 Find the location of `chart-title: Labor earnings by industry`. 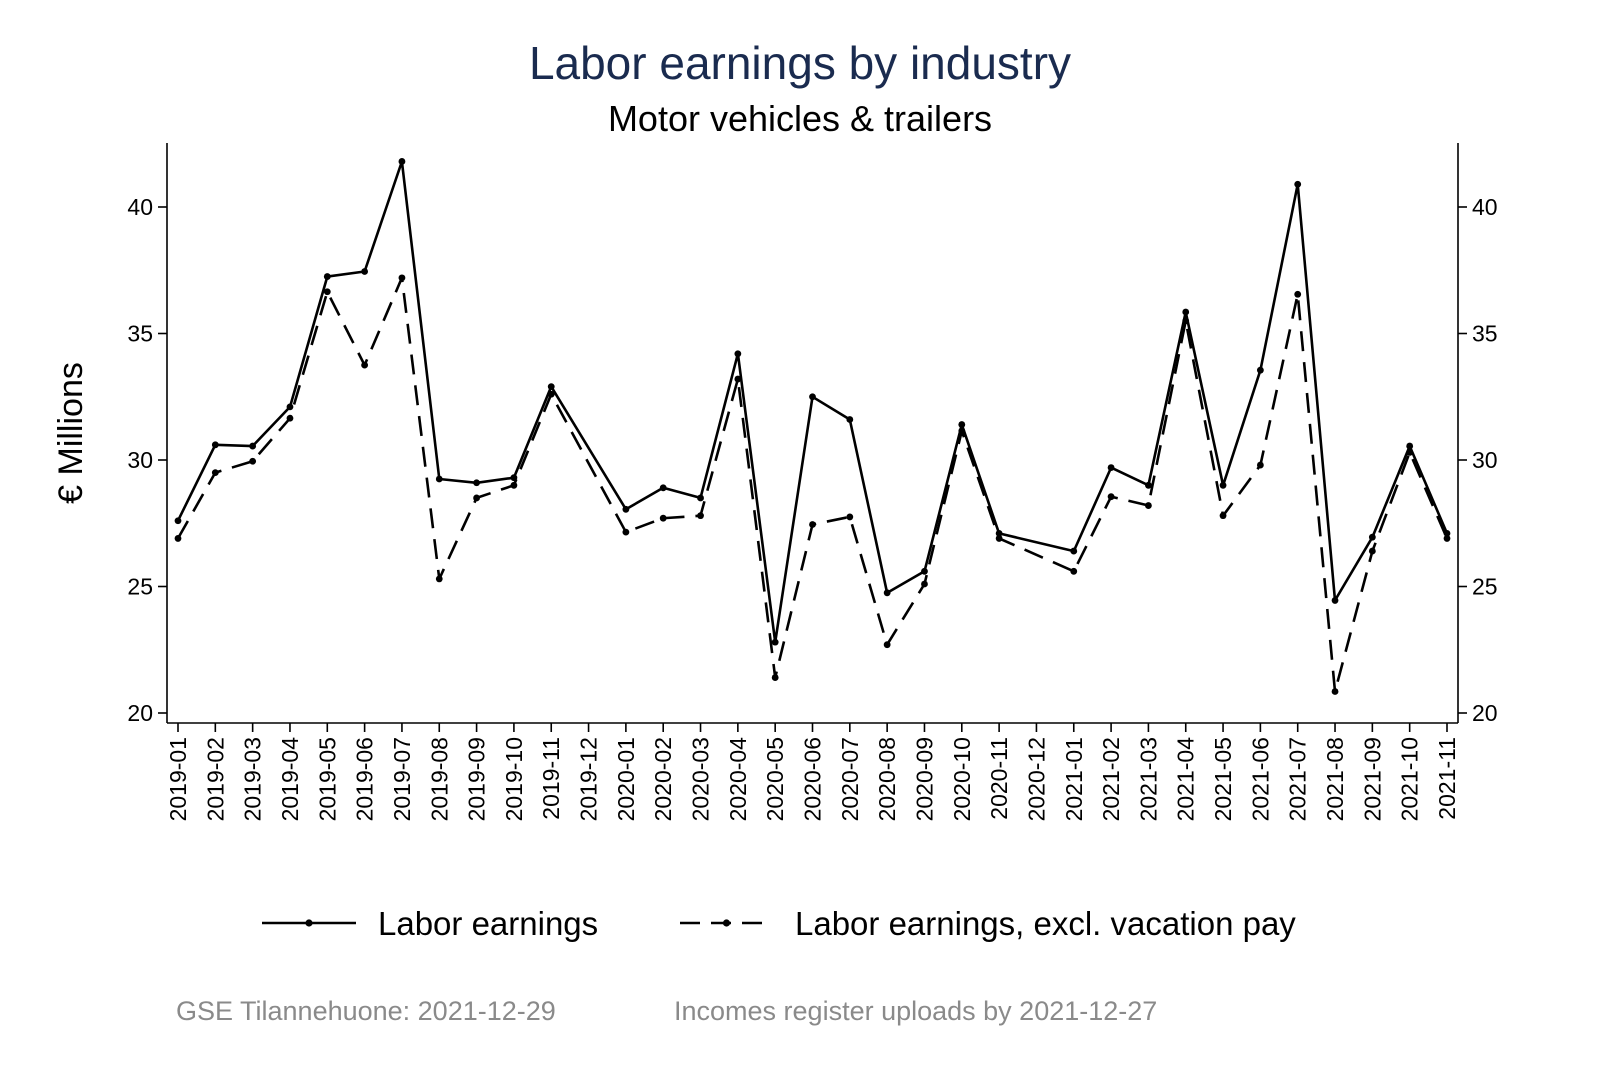

chart-title: Labor earnings by industry is located at coordinates (800, 63).